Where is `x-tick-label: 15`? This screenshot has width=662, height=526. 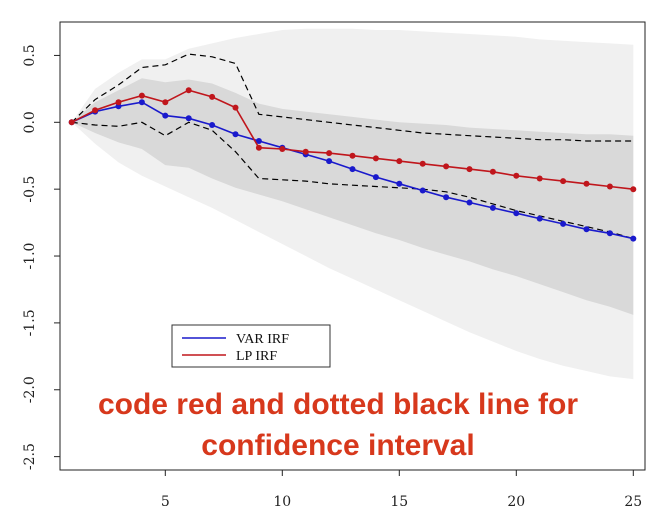 x-tick-label: 15 is located at coordinates (399, 502).